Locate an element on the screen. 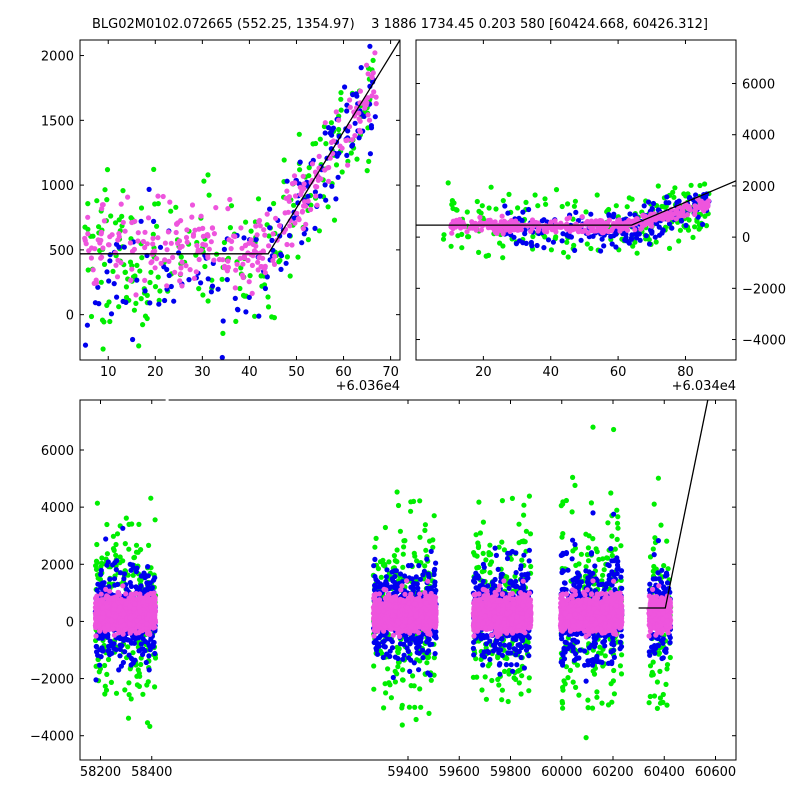  x-tick: 50 is located at coordinates (296, 210).